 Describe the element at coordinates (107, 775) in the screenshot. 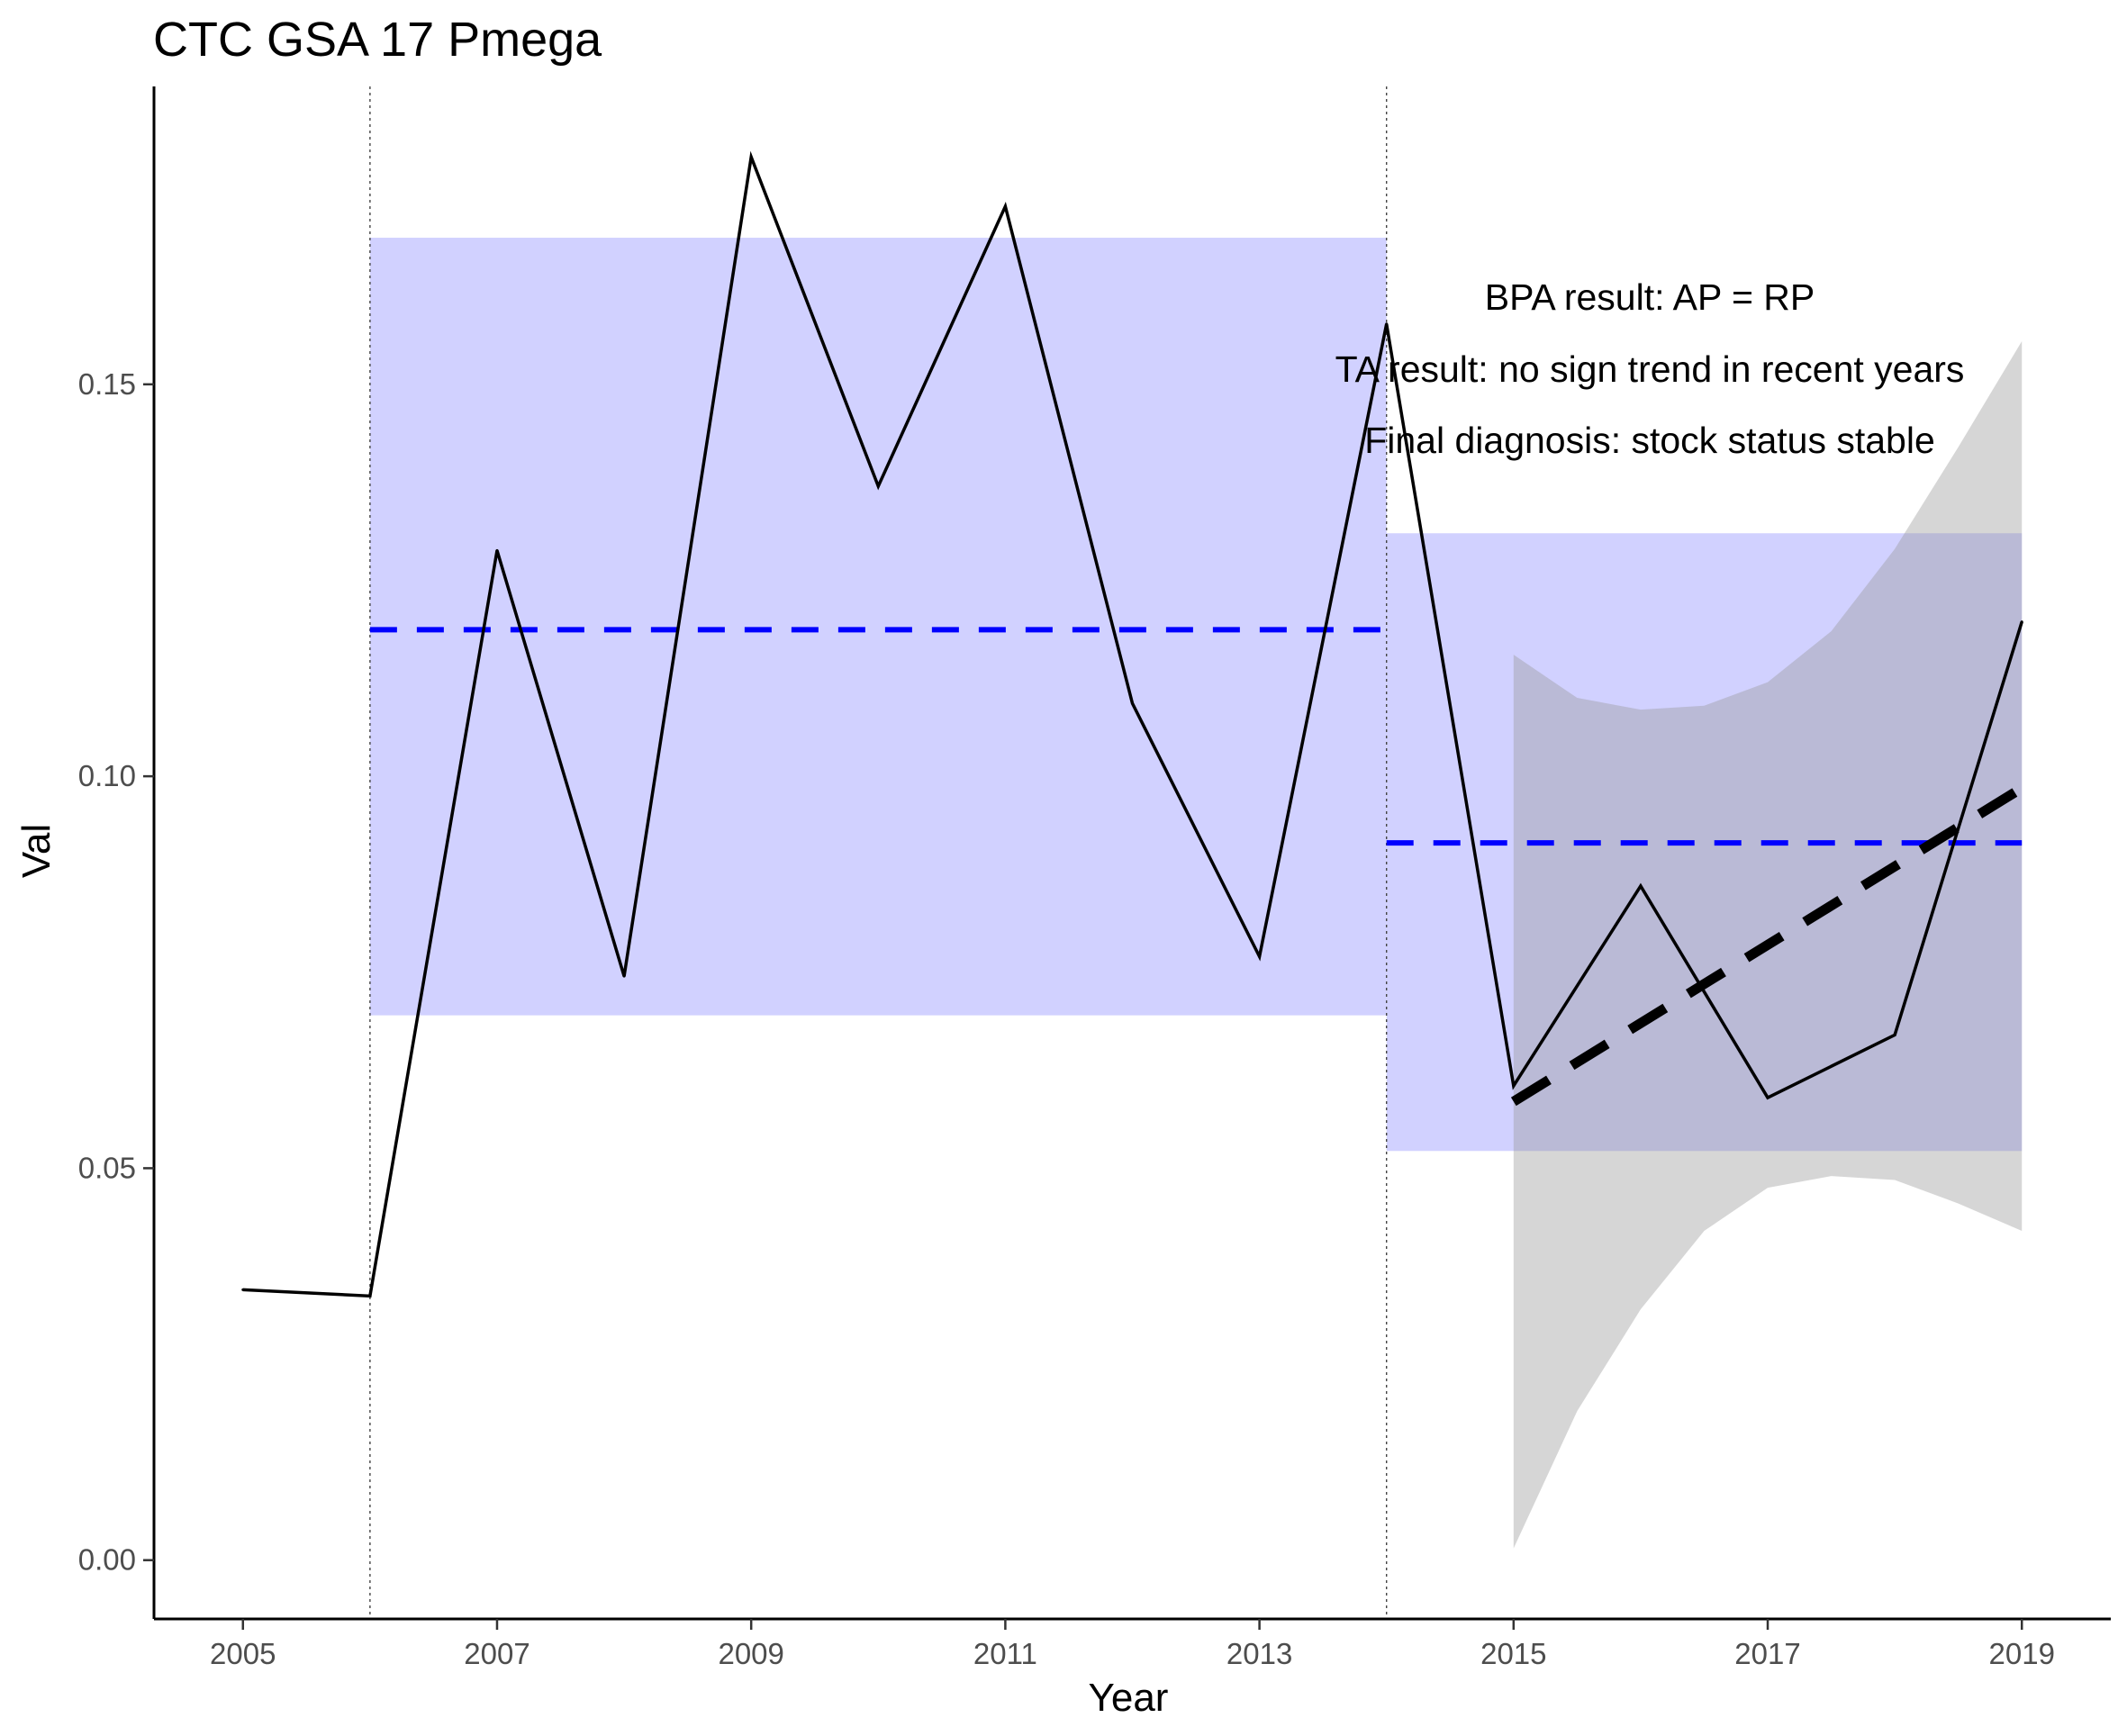

I see `y-tick-label: 0.10` at that location.